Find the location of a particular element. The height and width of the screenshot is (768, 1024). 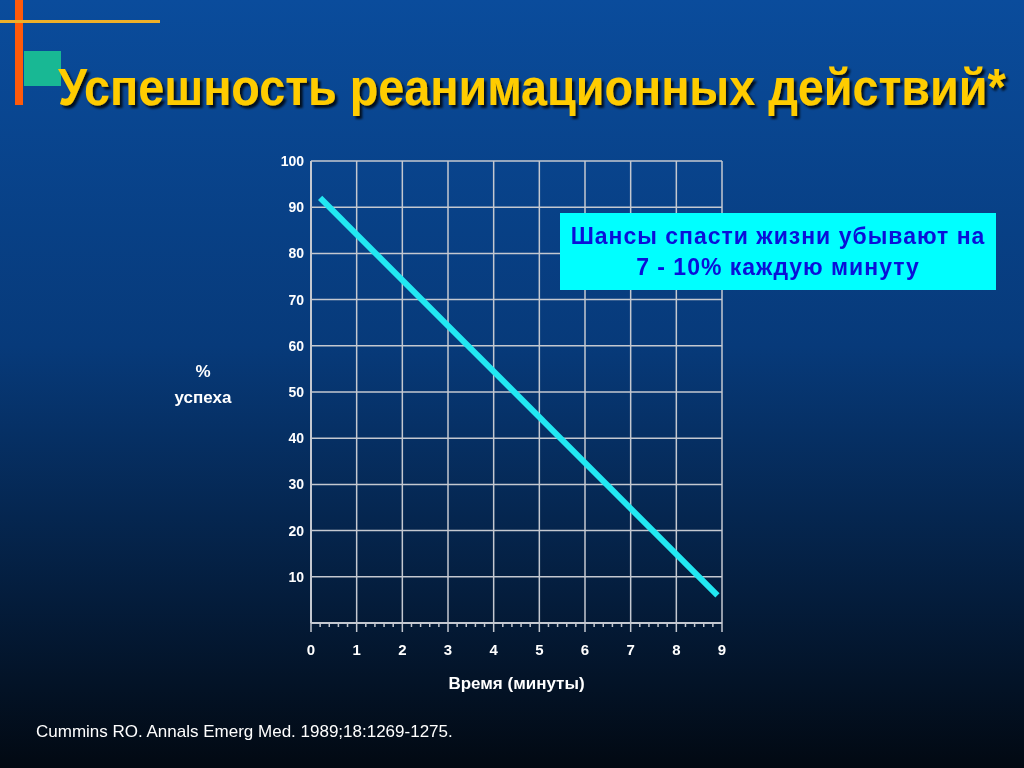

x-tick-label: 3 is located at coordinates (448, 649).